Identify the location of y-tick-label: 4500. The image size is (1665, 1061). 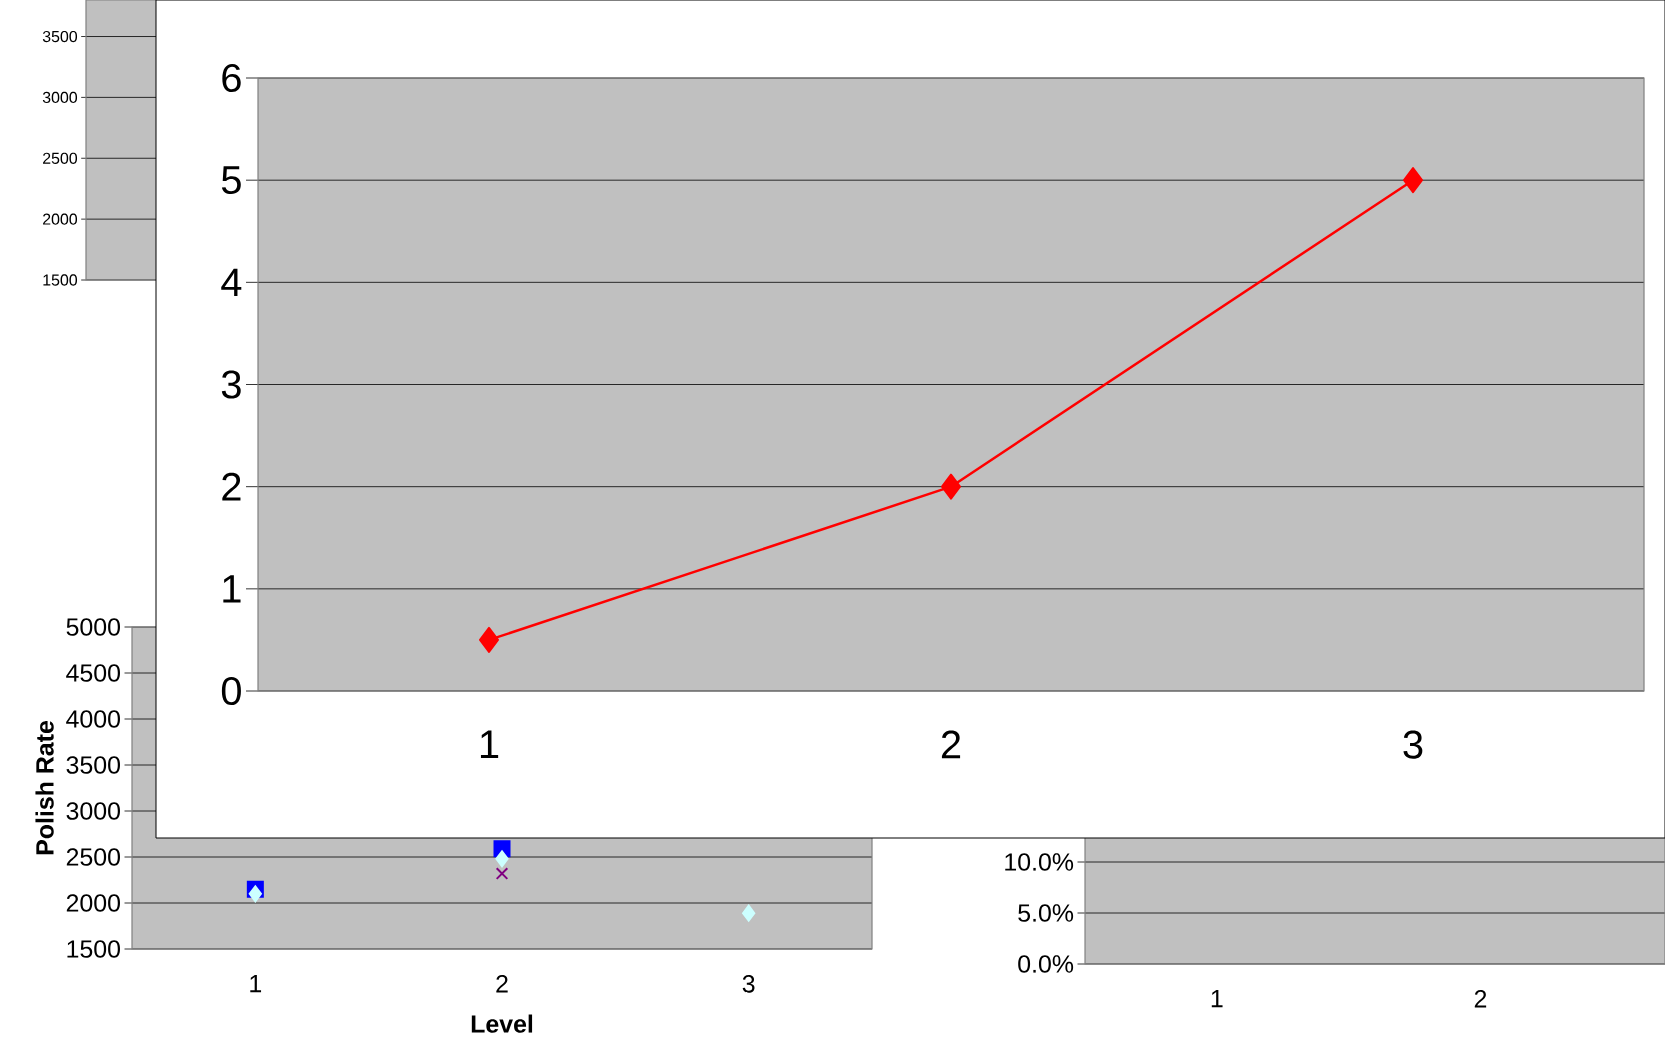
(93, 673).